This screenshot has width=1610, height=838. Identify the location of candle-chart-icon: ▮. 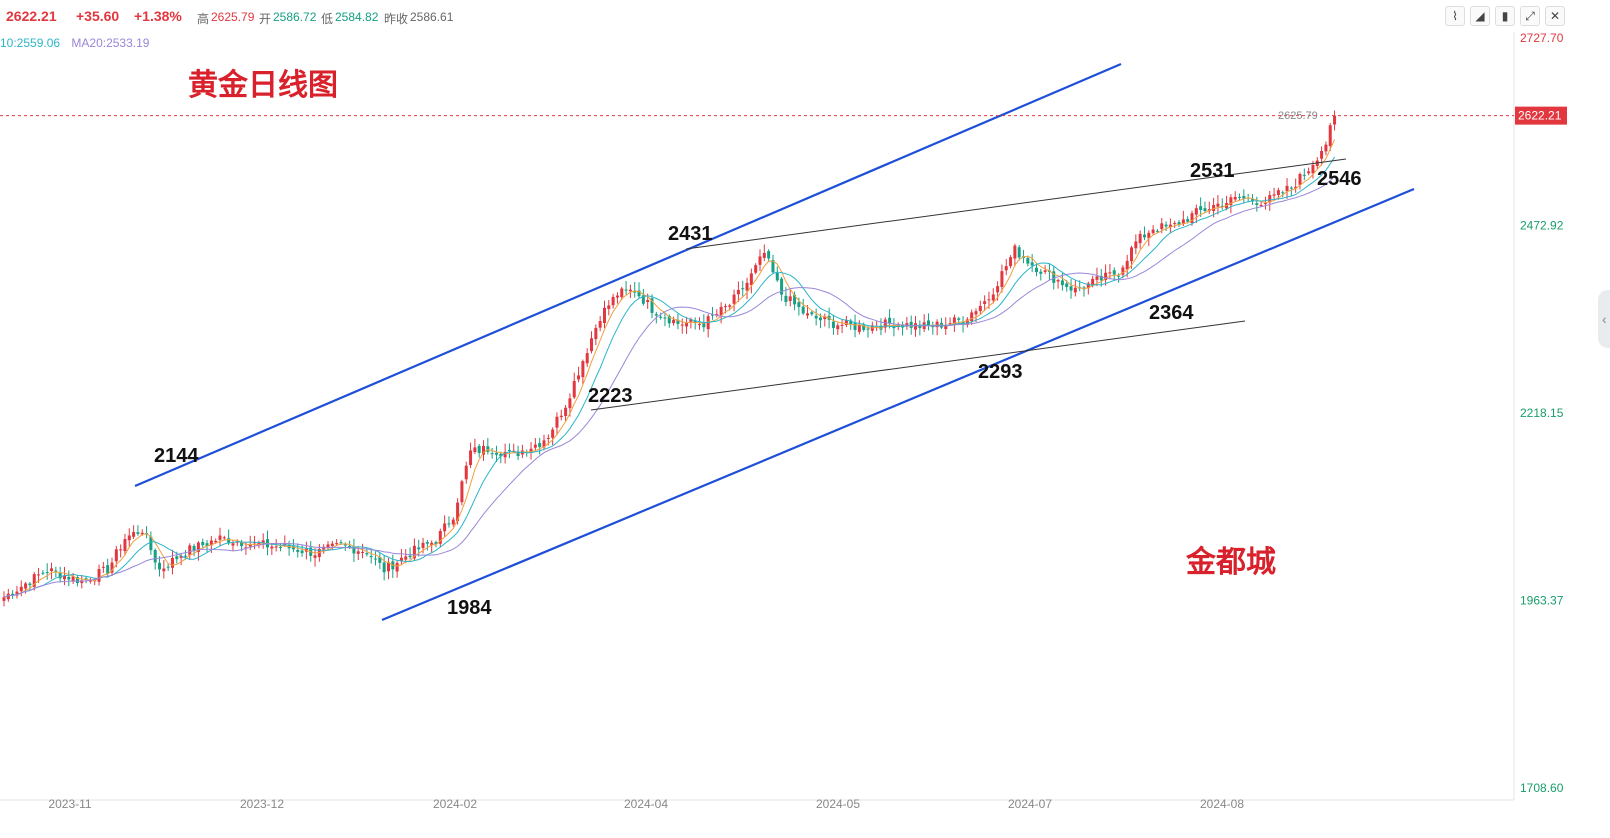
(1505, 16).